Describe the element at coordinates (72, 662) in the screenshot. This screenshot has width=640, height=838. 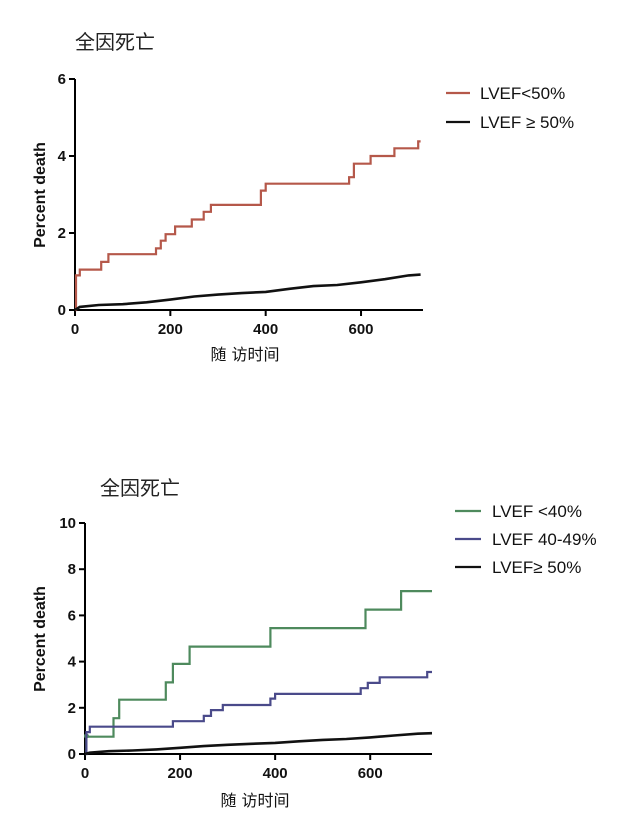
I see `c2-y-tick-label: 4` at that location.